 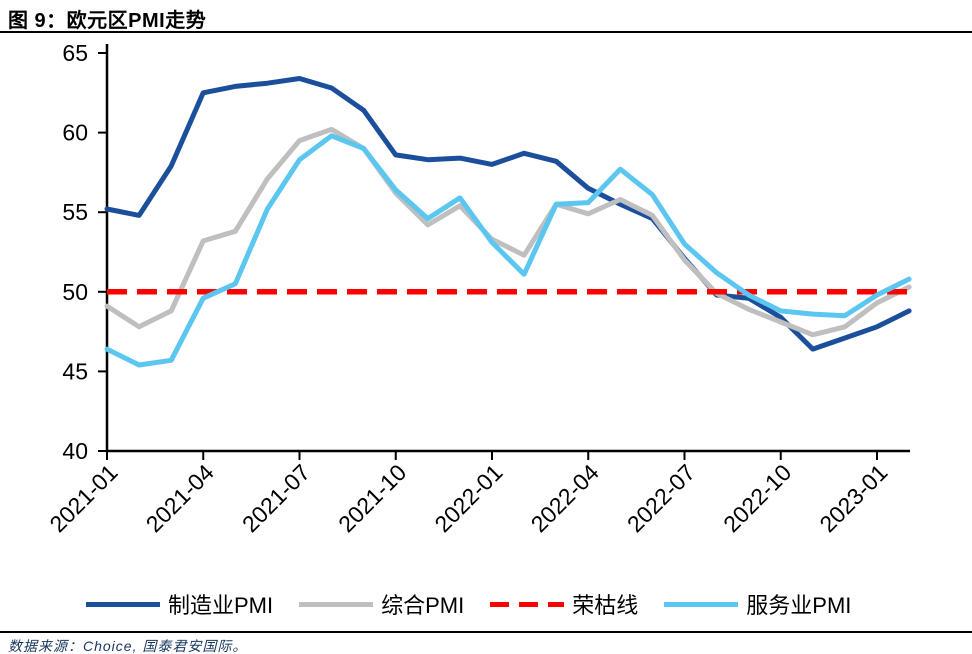 What do you see at coordinates (486, 32) in the screenshot?
I see `title-divider` at bounding box center [486, 32].